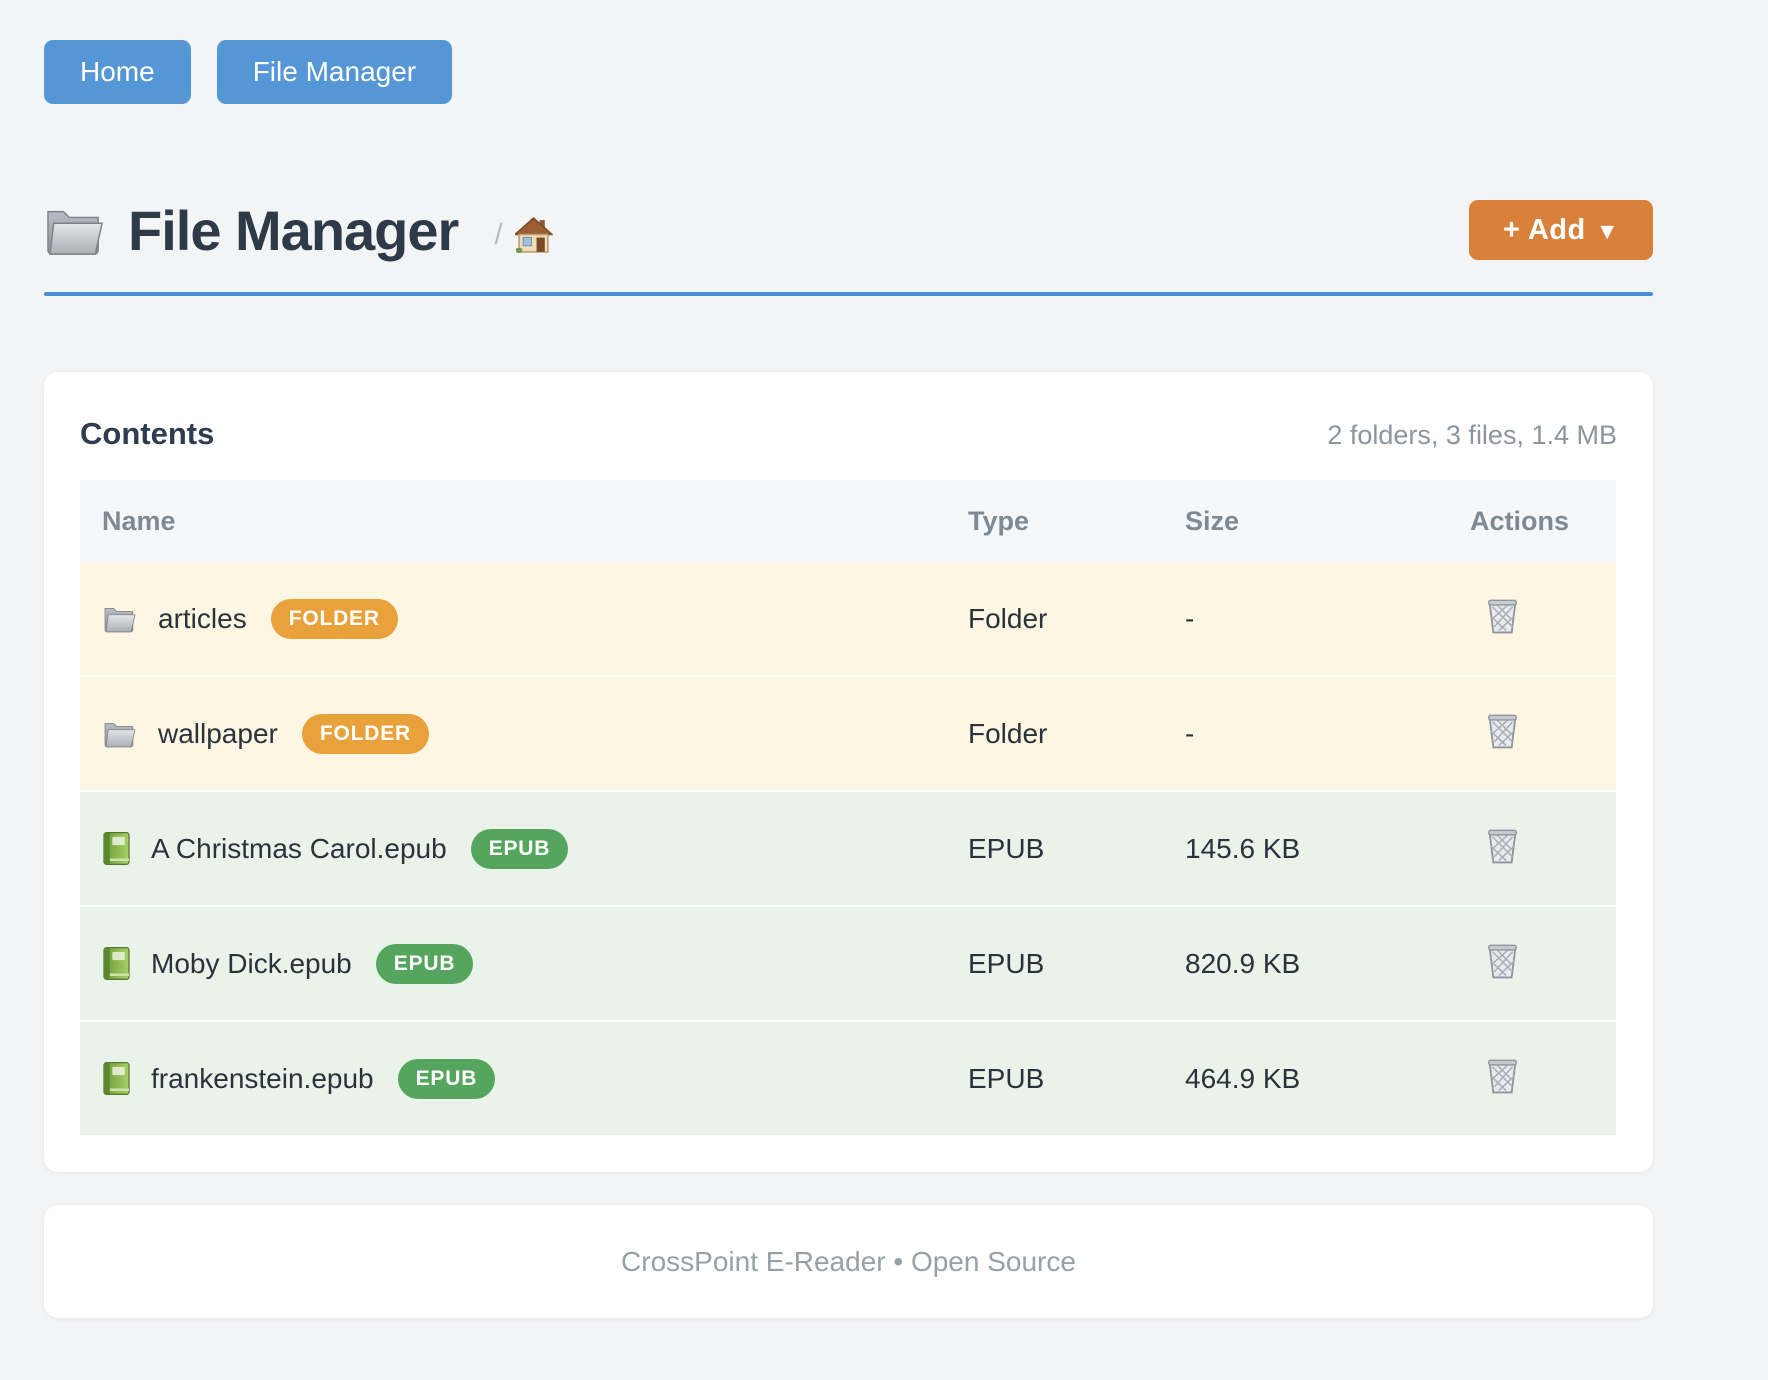 This screenshot has width=1768, height=1380. I want to click on column-header-size: Size, so click(1327, 521).